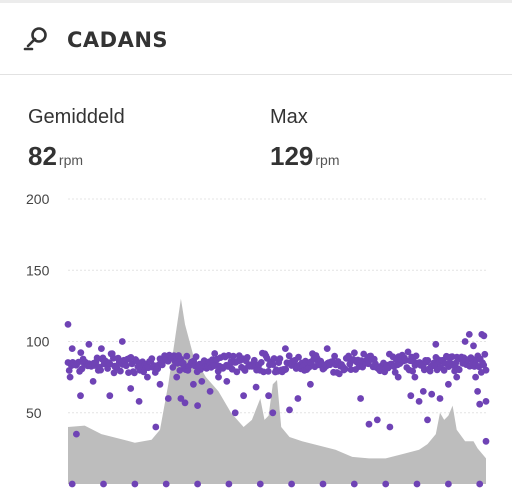  Describe the element at coordinates (292, 156) in the screenshot. I see `max-value: 129` at that location.